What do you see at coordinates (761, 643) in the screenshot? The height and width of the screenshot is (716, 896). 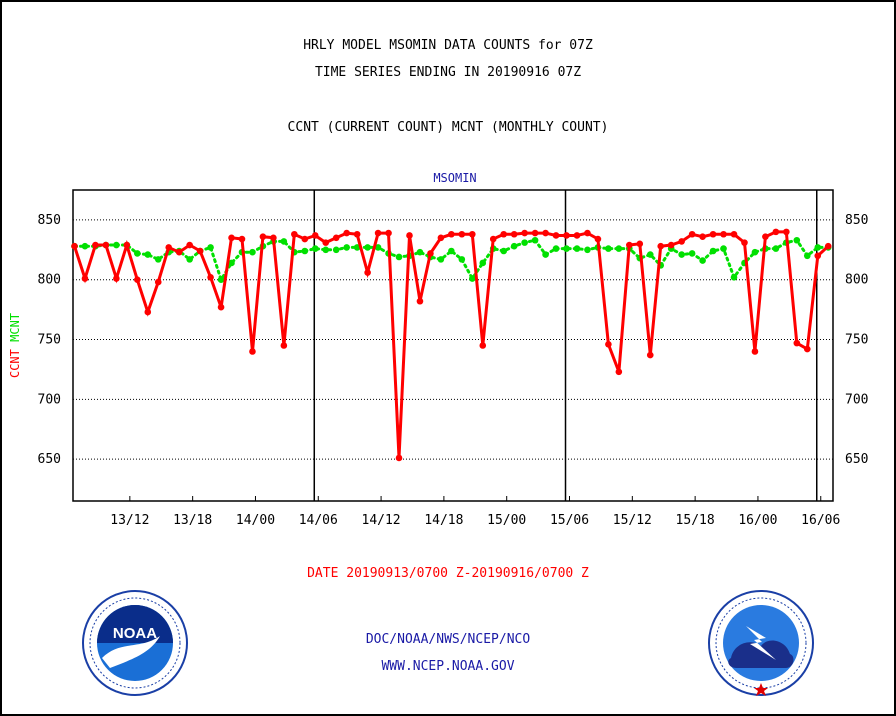 I see `nws-logo-icon` at bounding box center [761, 643].